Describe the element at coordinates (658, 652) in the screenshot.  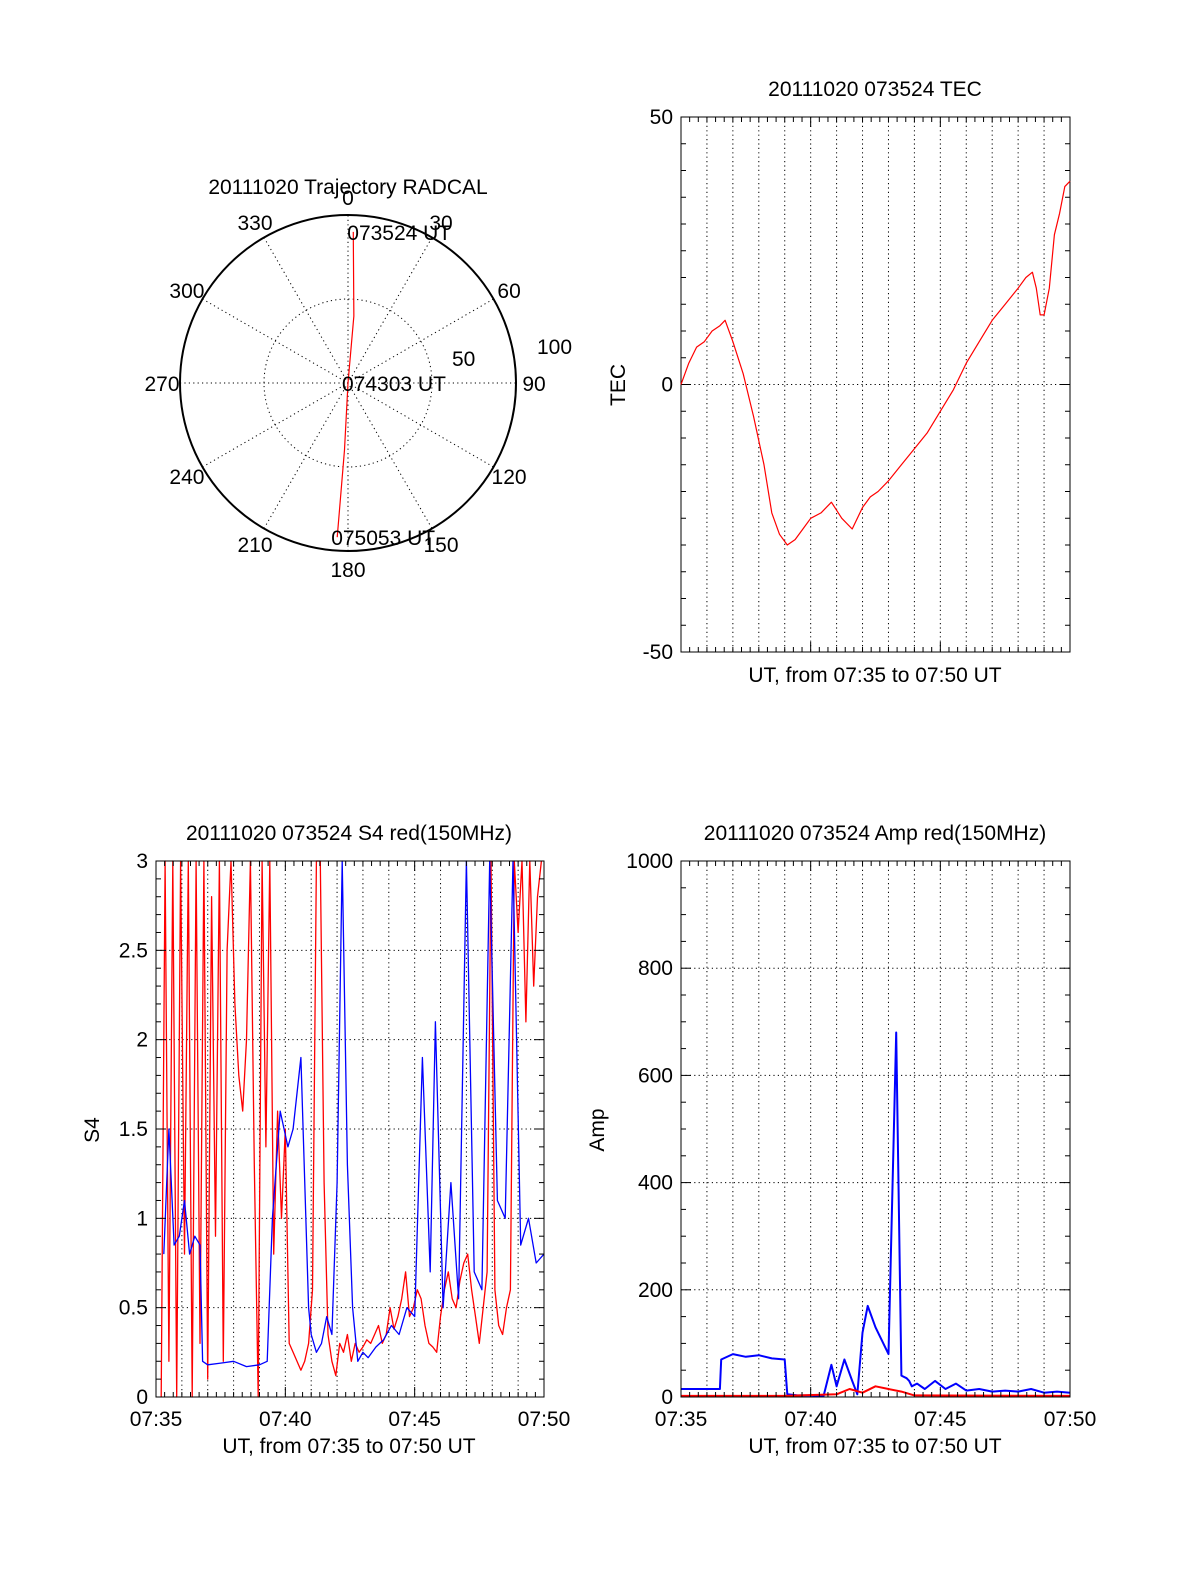
I see `y-tick-label: -50` at that location.